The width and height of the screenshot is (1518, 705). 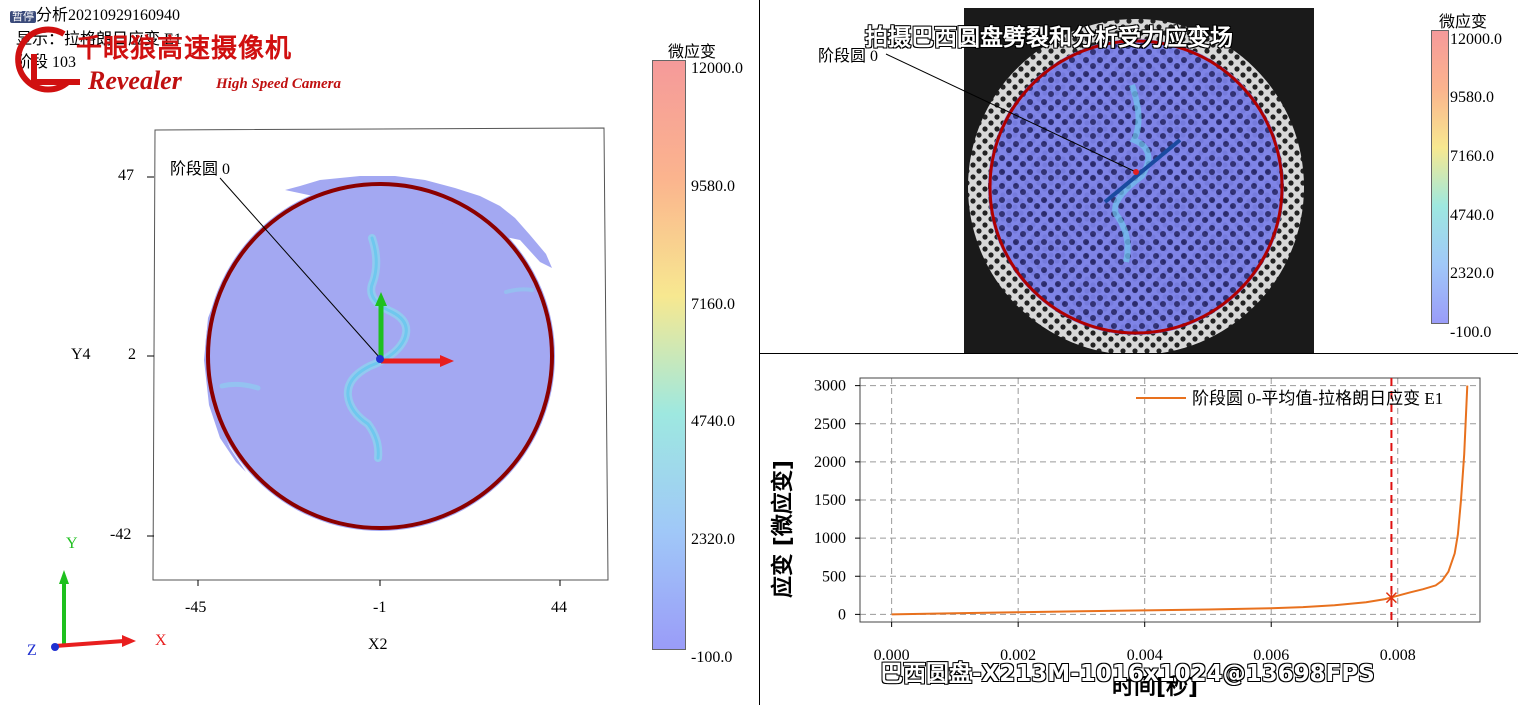 What do you see at coordinates (1136, 172) in the screenshot?
I see `camera-origin-dot` at bounding box center [1136, 172].